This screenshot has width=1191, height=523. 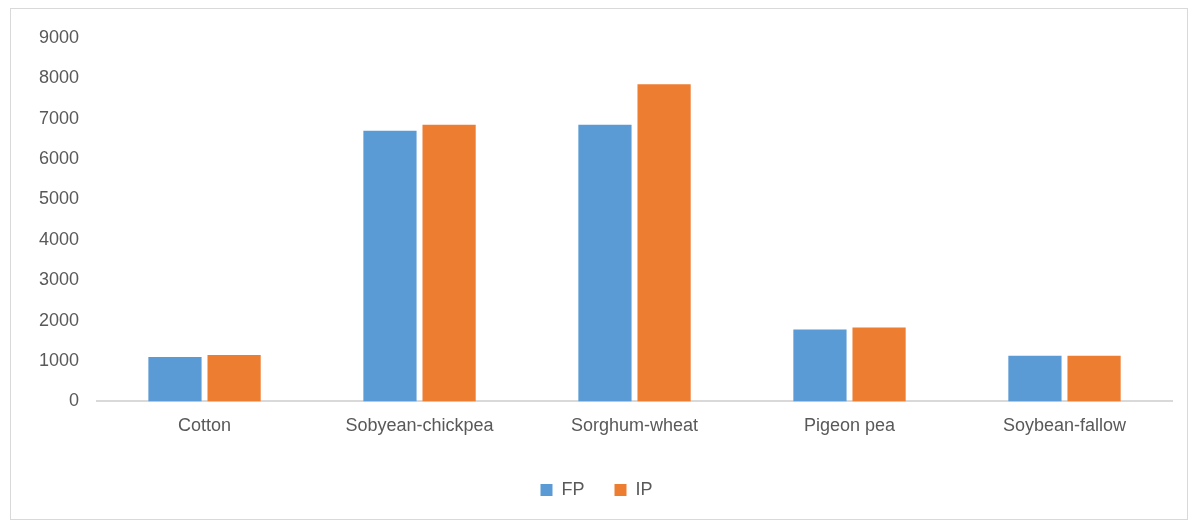 I want to click on y-tick-label: 3000, so click(x=59, y=279).